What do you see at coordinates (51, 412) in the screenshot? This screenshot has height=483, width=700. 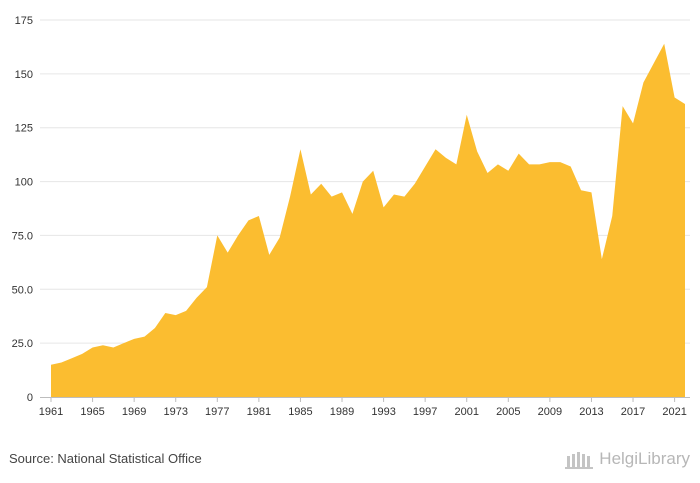 I see `x-tick-label: 1961` at bounding box center [51, 412].